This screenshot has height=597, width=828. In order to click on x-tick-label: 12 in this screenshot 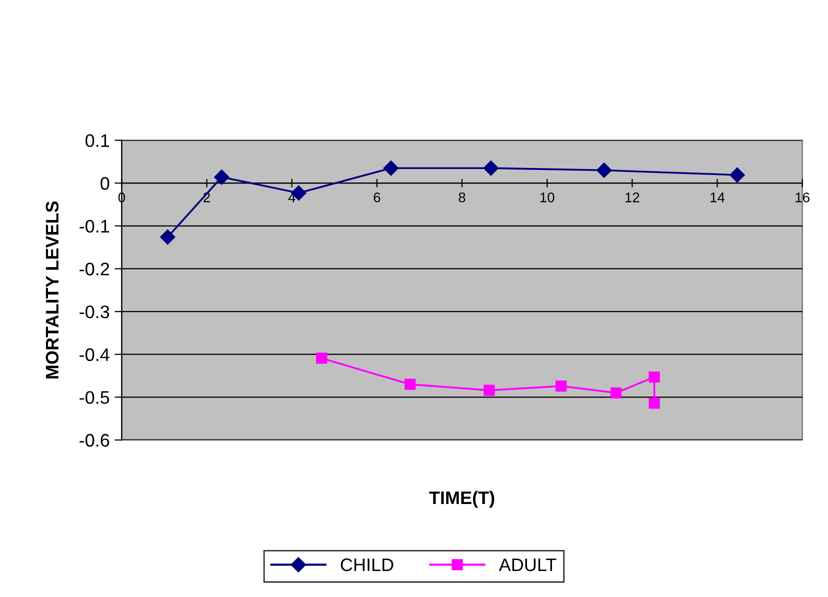, I will do `click(633, 197)`.